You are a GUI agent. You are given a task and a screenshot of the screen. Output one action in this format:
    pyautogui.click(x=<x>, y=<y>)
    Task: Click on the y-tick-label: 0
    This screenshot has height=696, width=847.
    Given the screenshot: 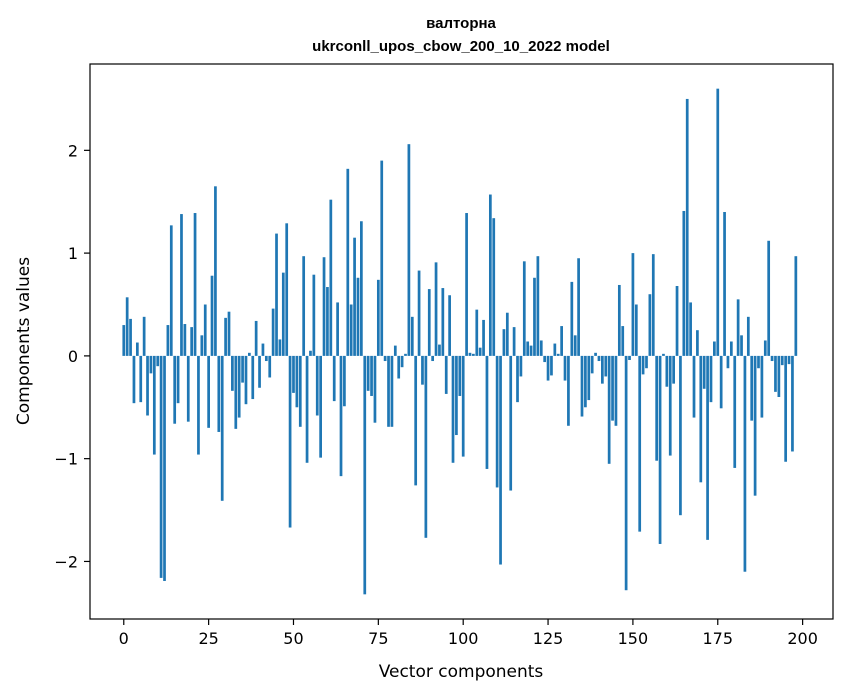 What is the action you would take?
    pyautogui.click(x=73, y=356)
    